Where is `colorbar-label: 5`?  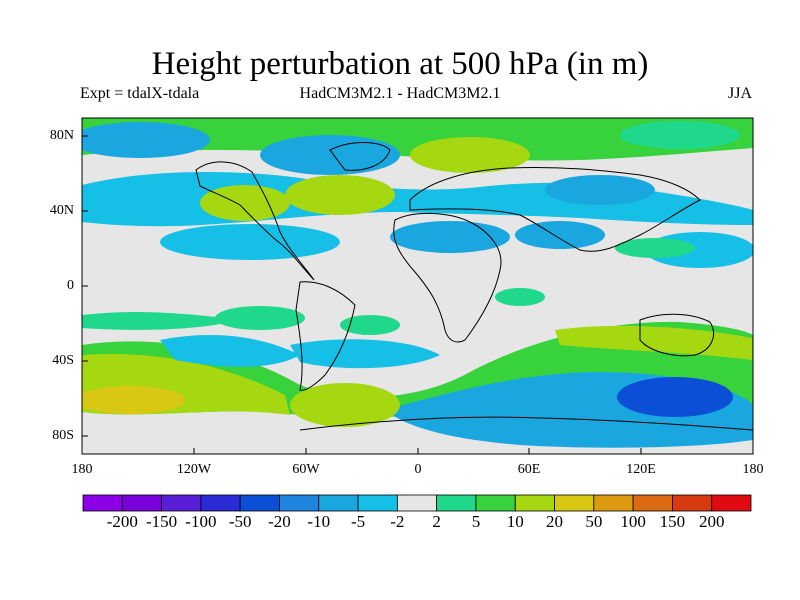 colorbar-label: 5 is located at coordinates (476, 521).